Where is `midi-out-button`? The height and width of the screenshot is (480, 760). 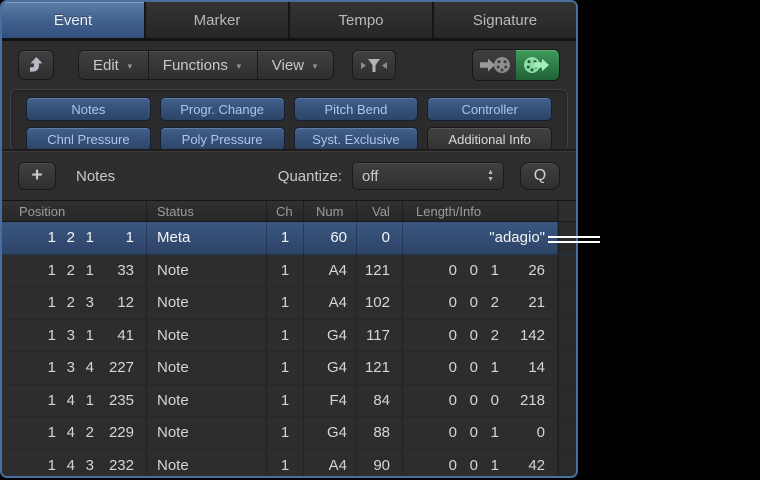
midi-out-button is located at coordinates (537, 65).